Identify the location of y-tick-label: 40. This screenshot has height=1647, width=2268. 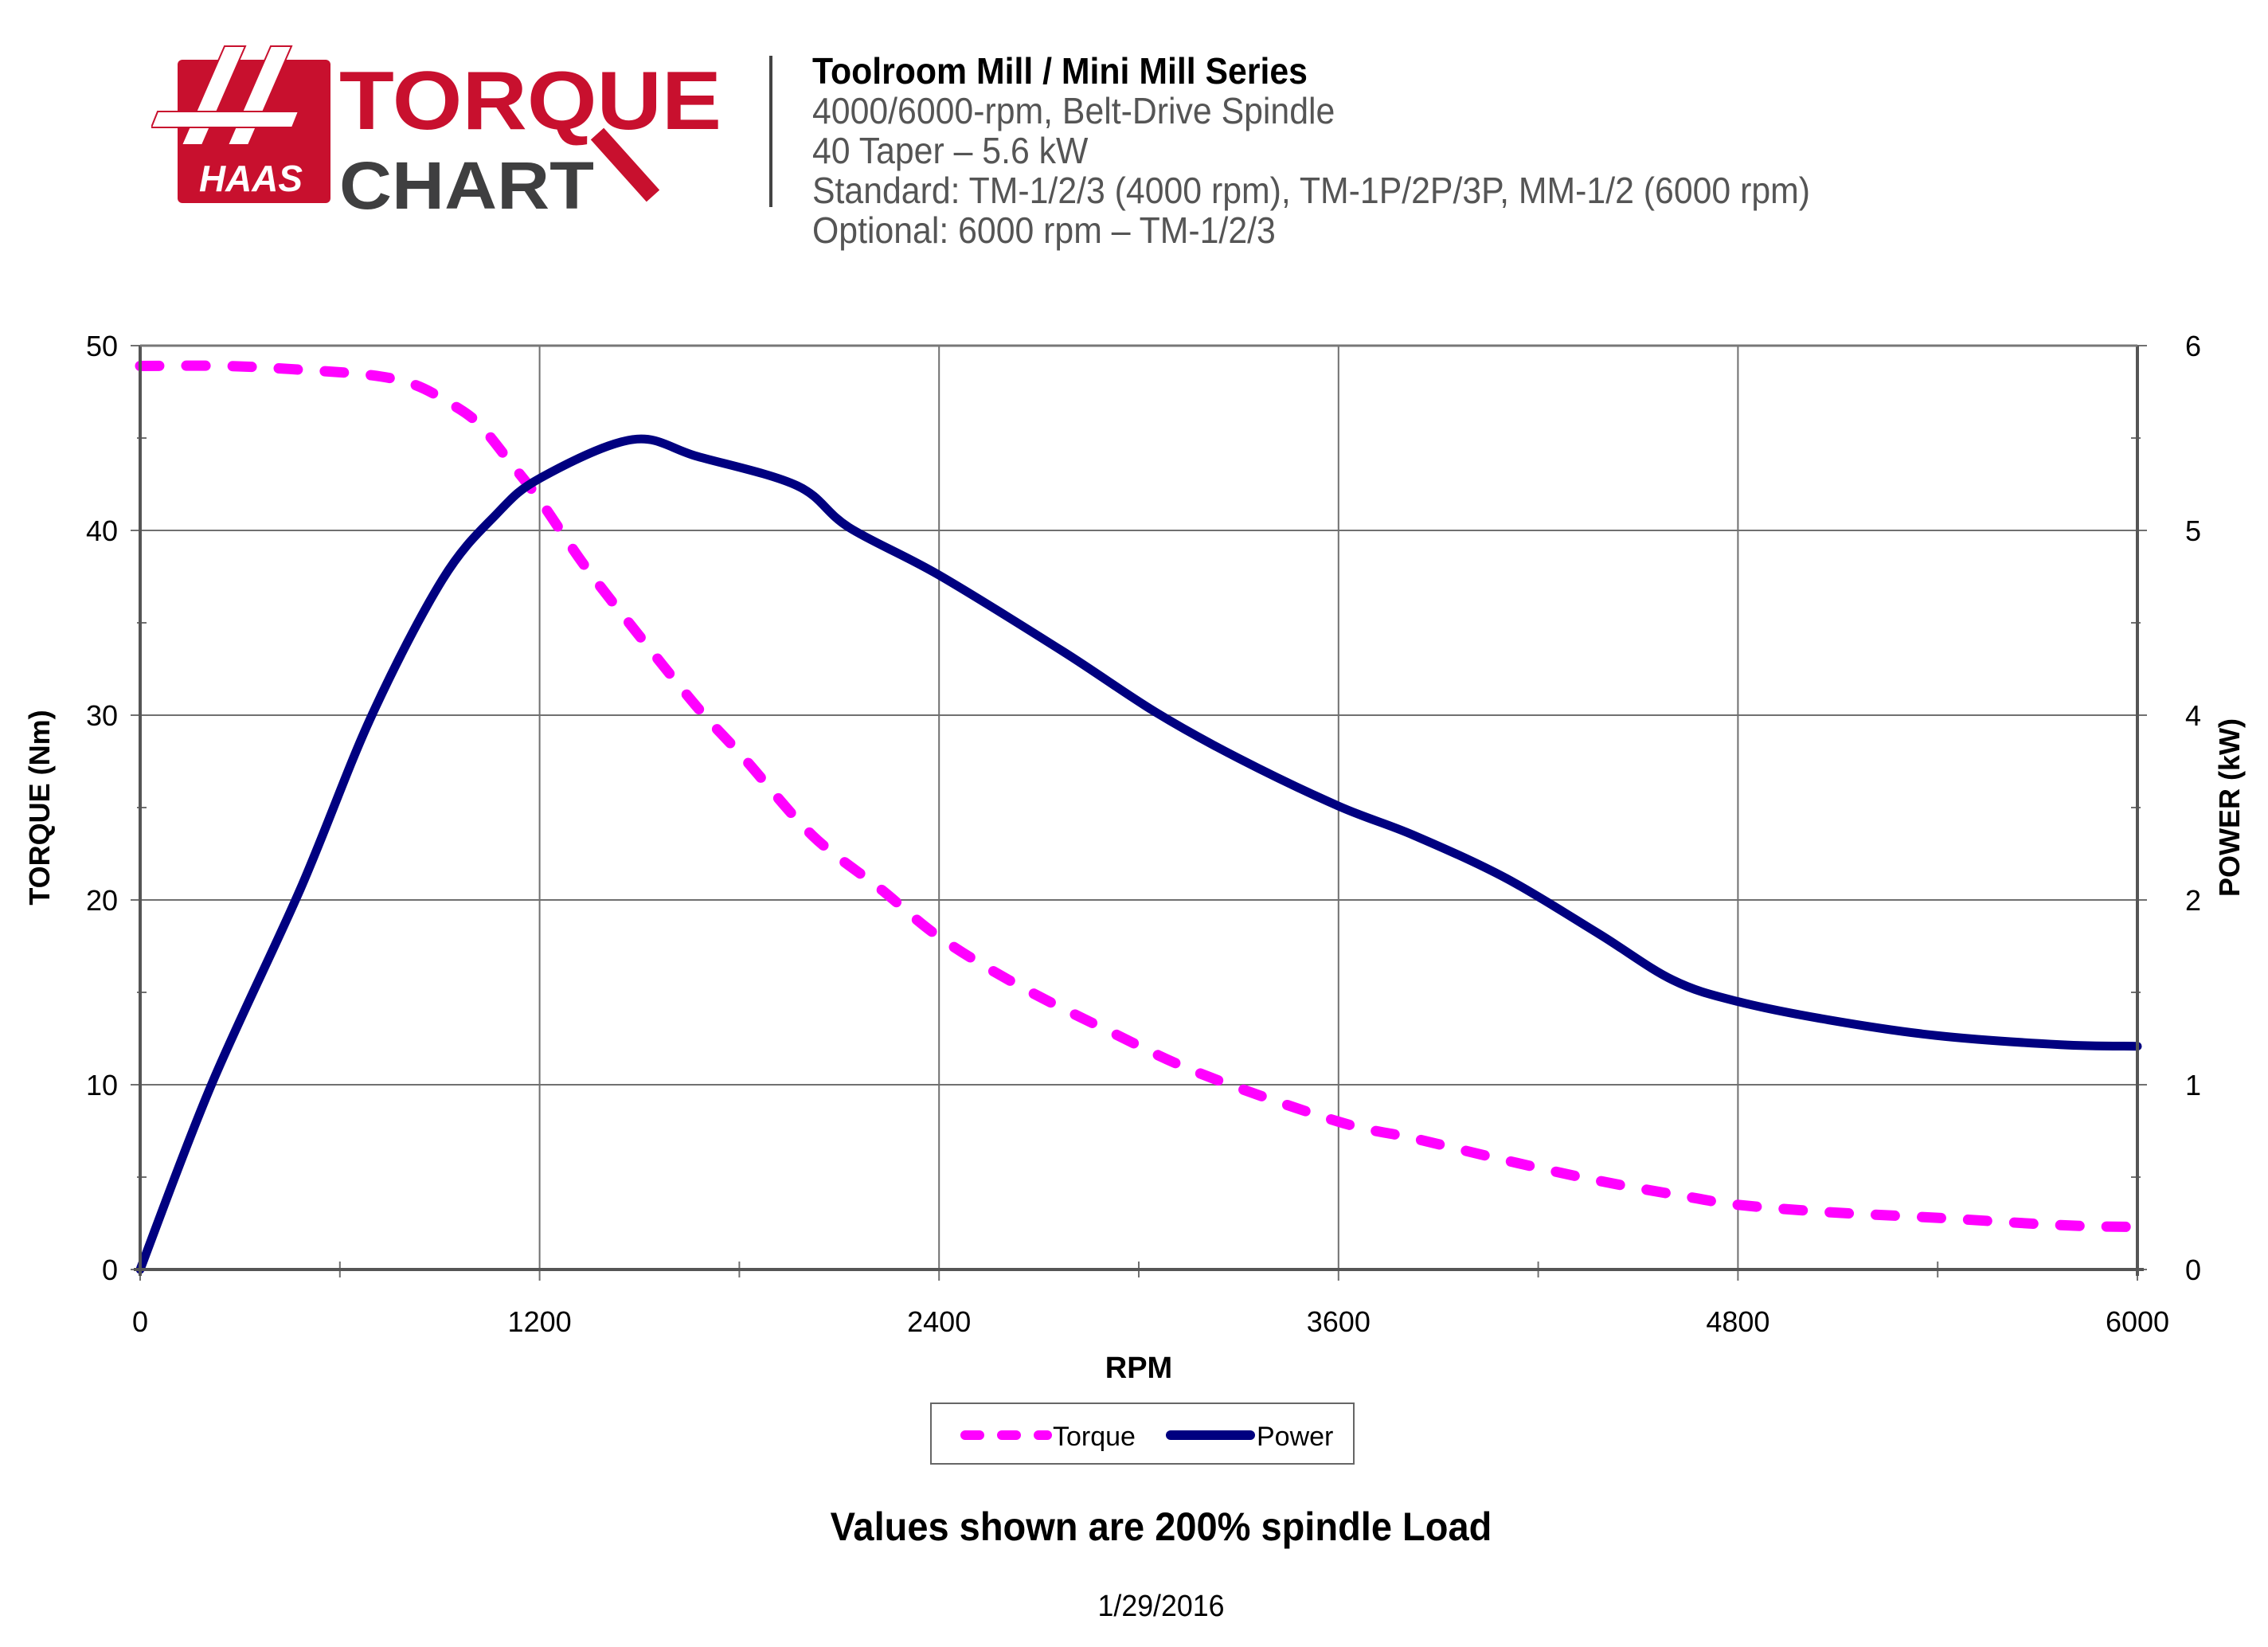
(102, 530).